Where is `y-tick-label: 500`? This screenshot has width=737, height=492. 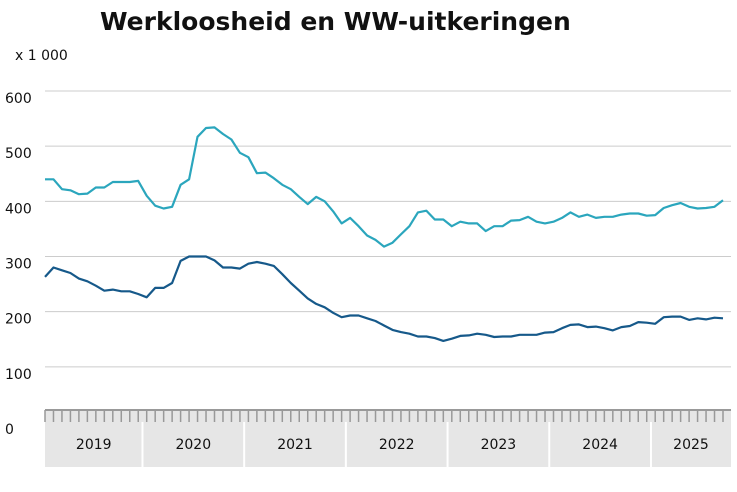 y-tick-label: 500 is located at coordinates (18, 154).